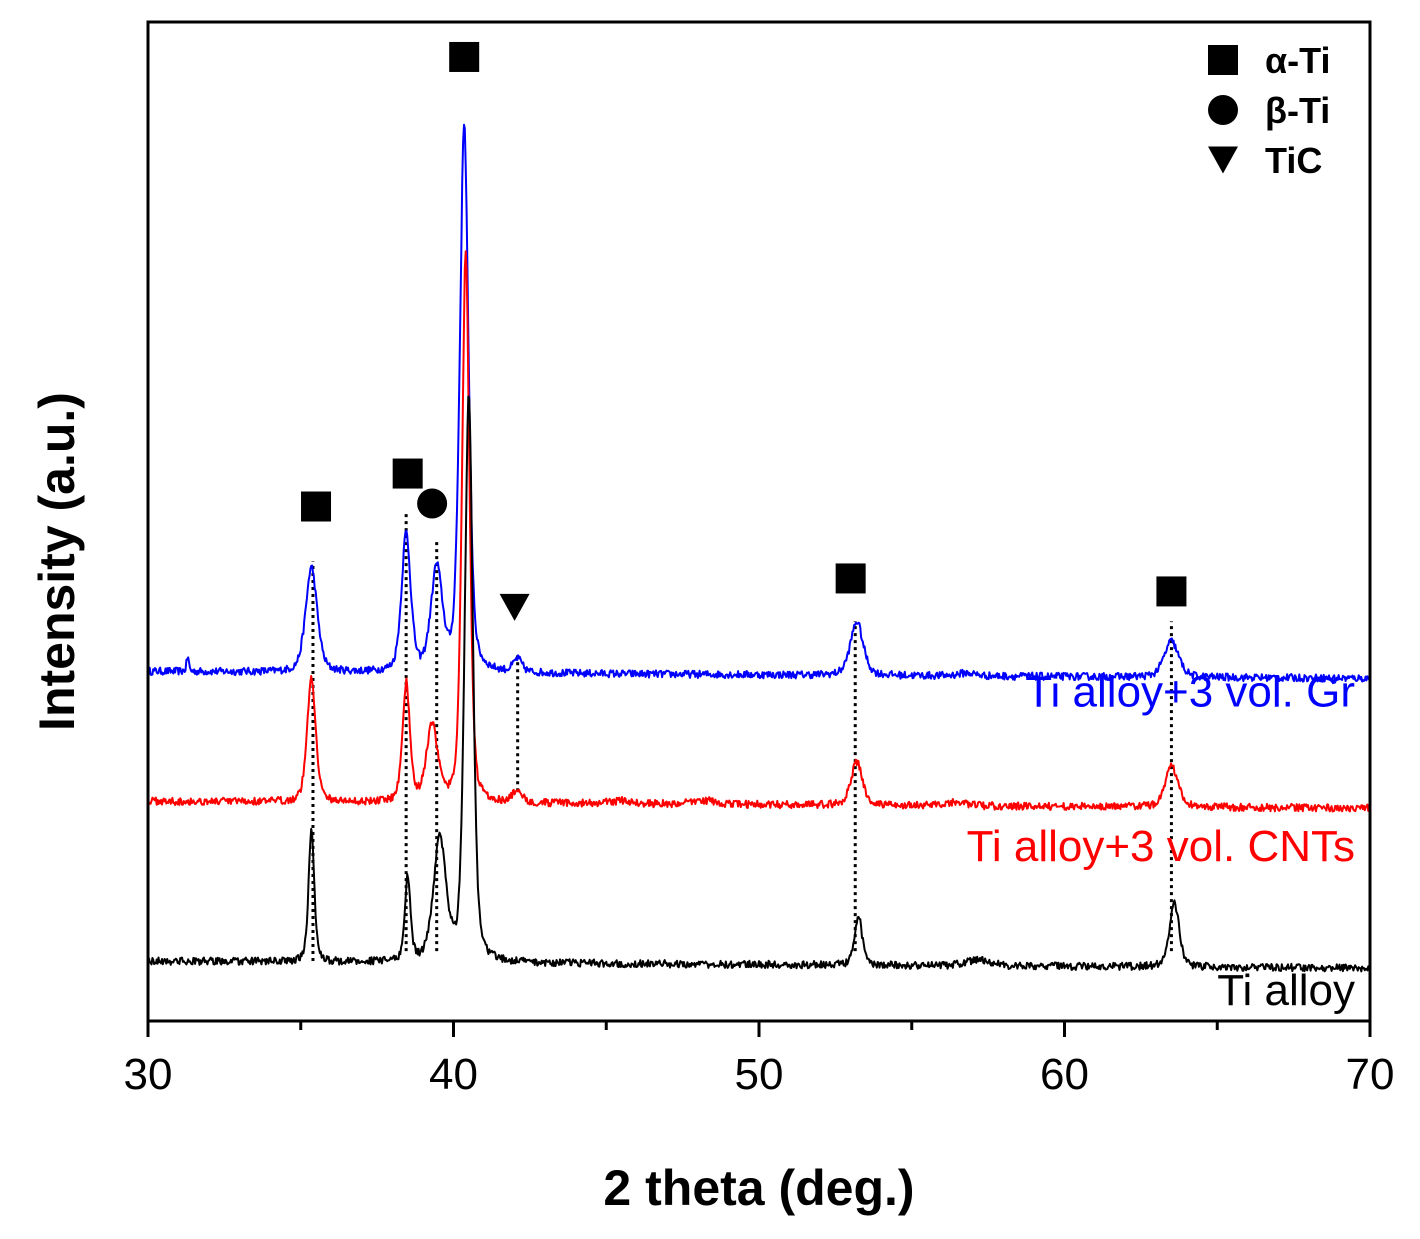 The height and width of the screenshot is (1239, 1420). I want to click on x-tick-label: 60, so click(1064, 1074).